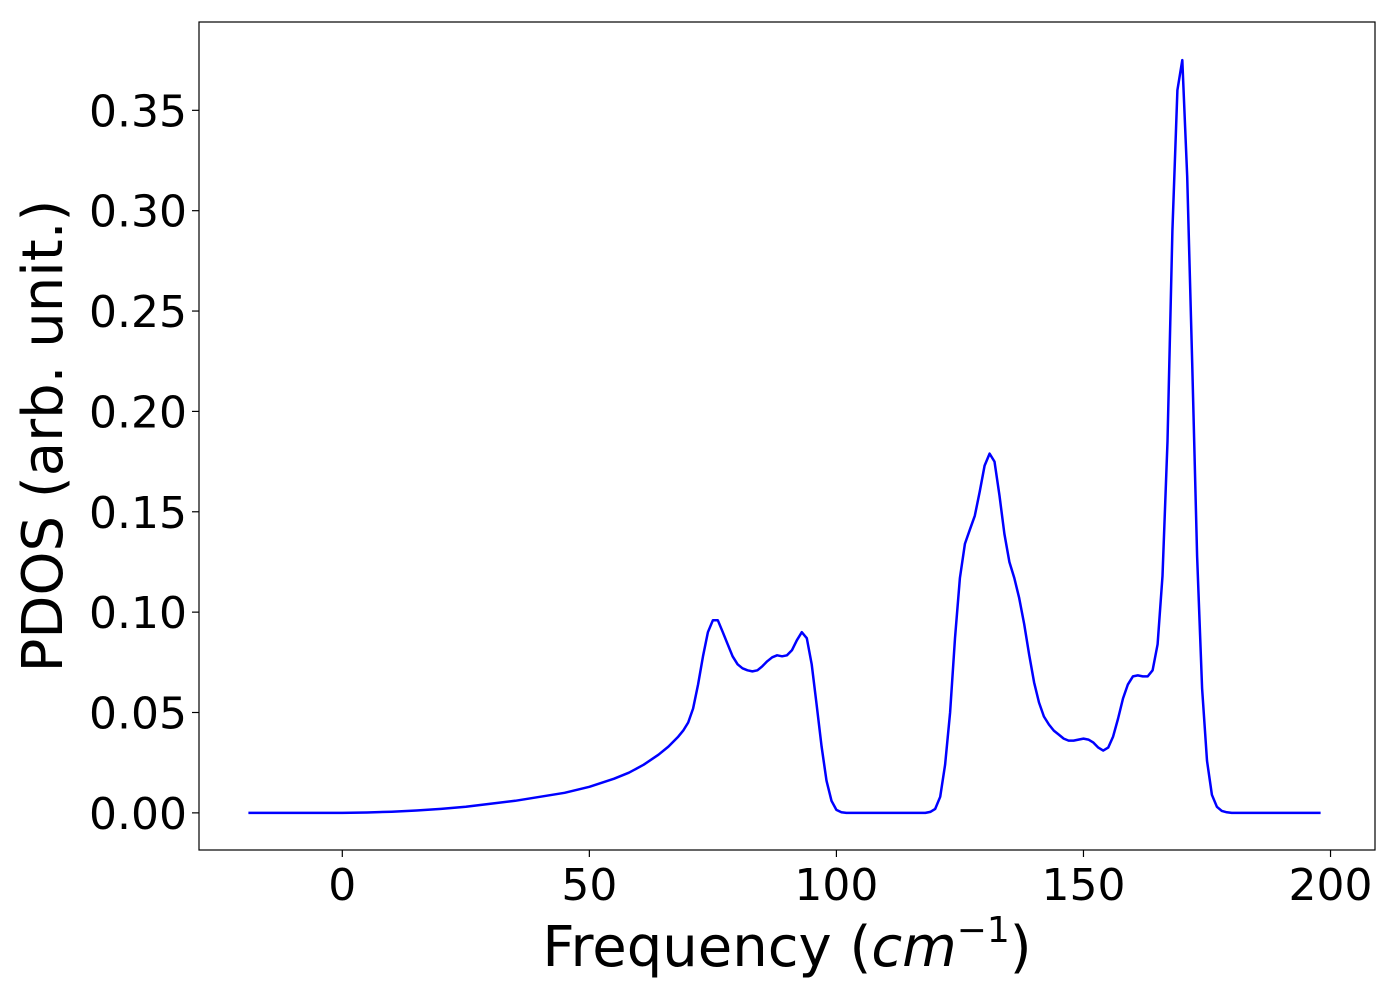 This screenshot has width=1400, height=1000. What do you see at coordinates (138, 814) in the screenshot?
I see `y-tick-label: 0.00` at bounding box center [138, 814].